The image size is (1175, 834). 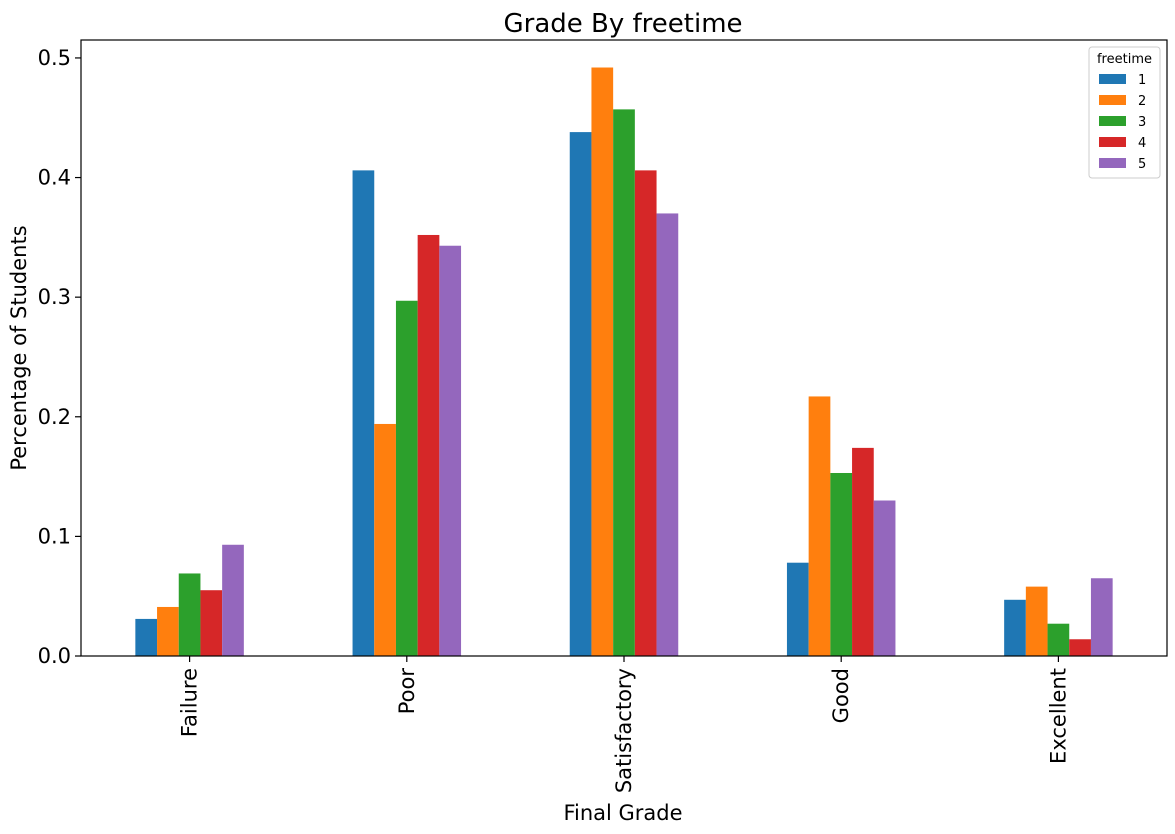 What do you see at coordinates (1142, 80) in the screenshot?
I see `legend-label-1: 1` at bounding box center [1142, 80].